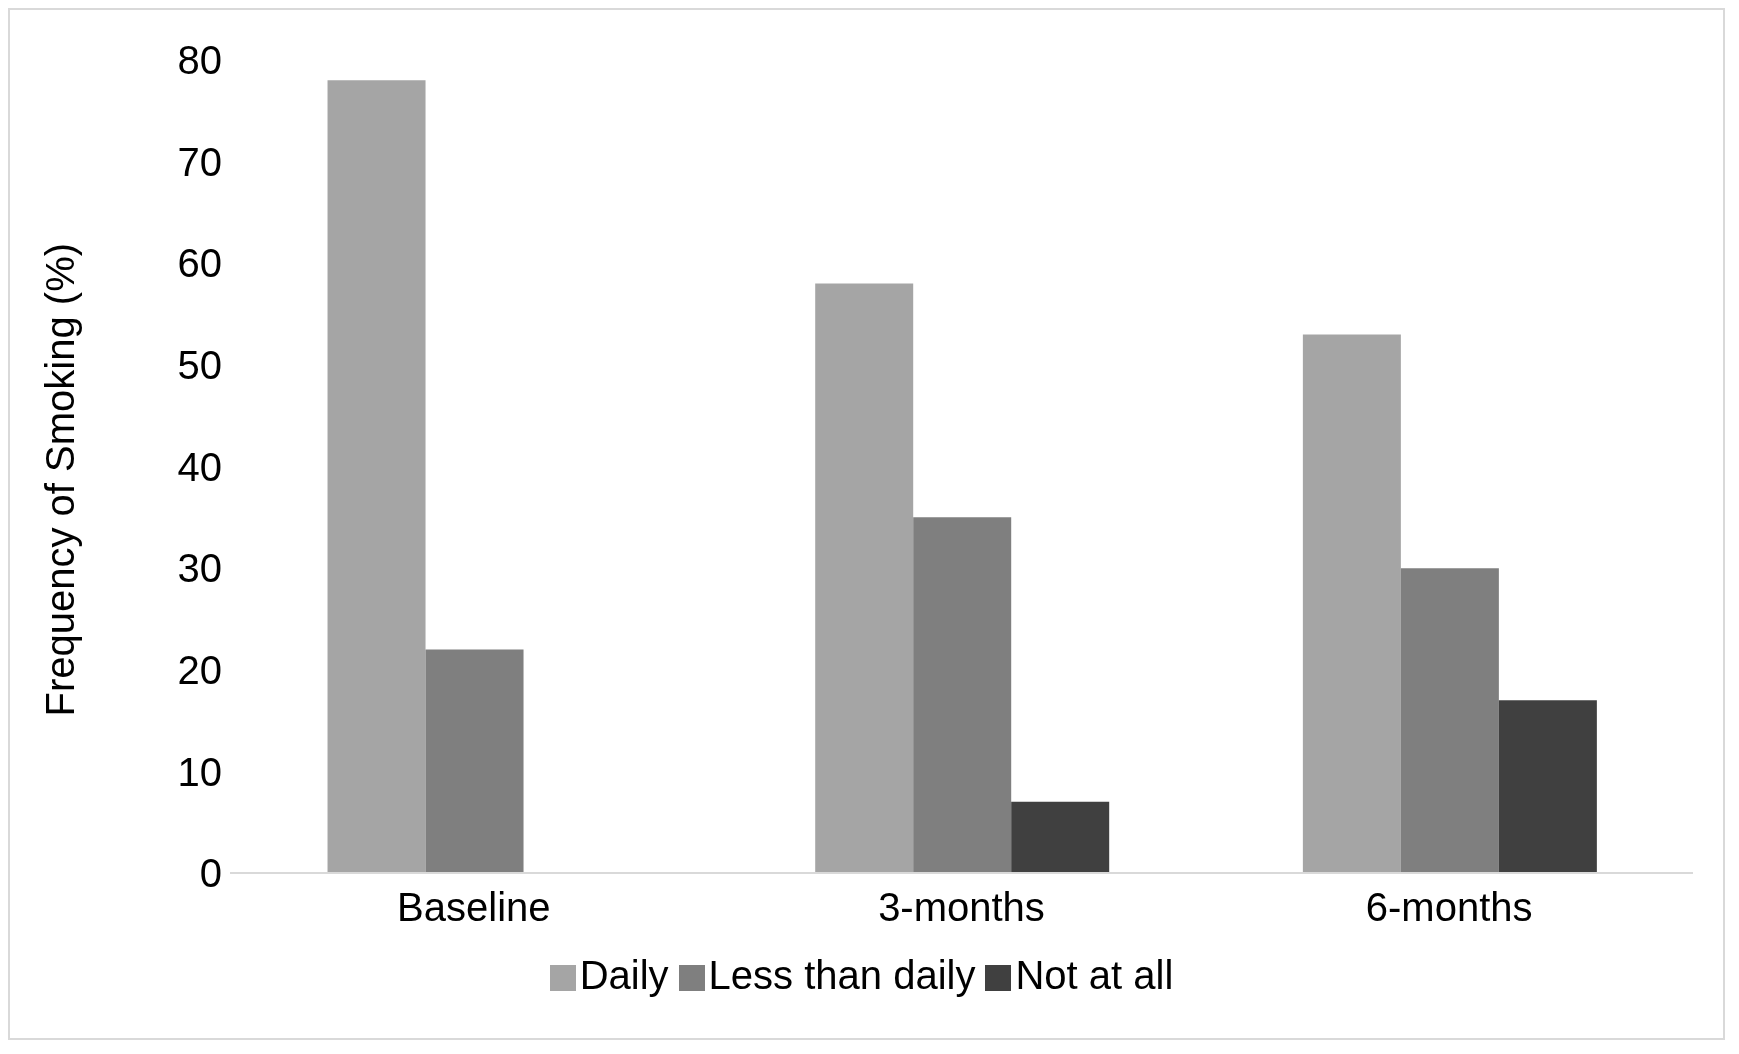 This screenshot has height=1054, width=1739. I want to click on y-tick-label: 70, so click(199, 161).